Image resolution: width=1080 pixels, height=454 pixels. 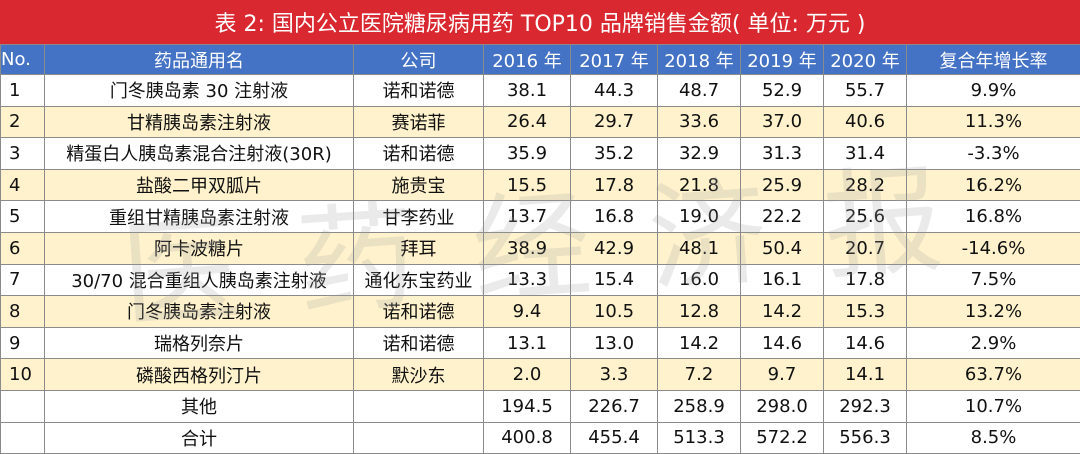 What do you see at coordinates (614, 122) in the screenshot?
I see `table-cell: 29.7` at bounding box center [614, 122].